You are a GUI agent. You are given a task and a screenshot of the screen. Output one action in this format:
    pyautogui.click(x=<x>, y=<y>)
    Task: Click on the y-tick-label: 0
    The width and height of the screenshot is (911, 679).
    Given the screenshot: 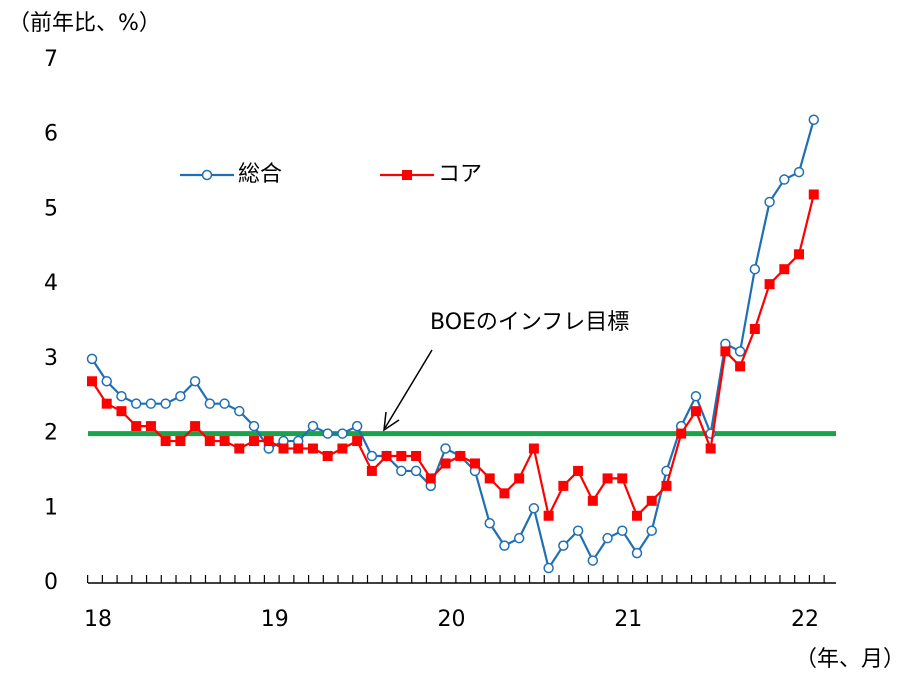 What is the action you would take?
    pyautogui.click(x=51, y=582)
    